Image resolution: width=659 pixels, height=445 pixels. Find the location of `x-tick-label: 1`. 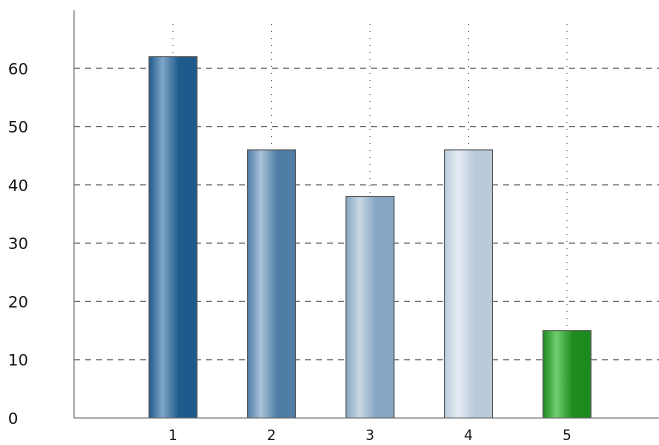

x-tick-label: 1 is located at coordinates (173, 436).